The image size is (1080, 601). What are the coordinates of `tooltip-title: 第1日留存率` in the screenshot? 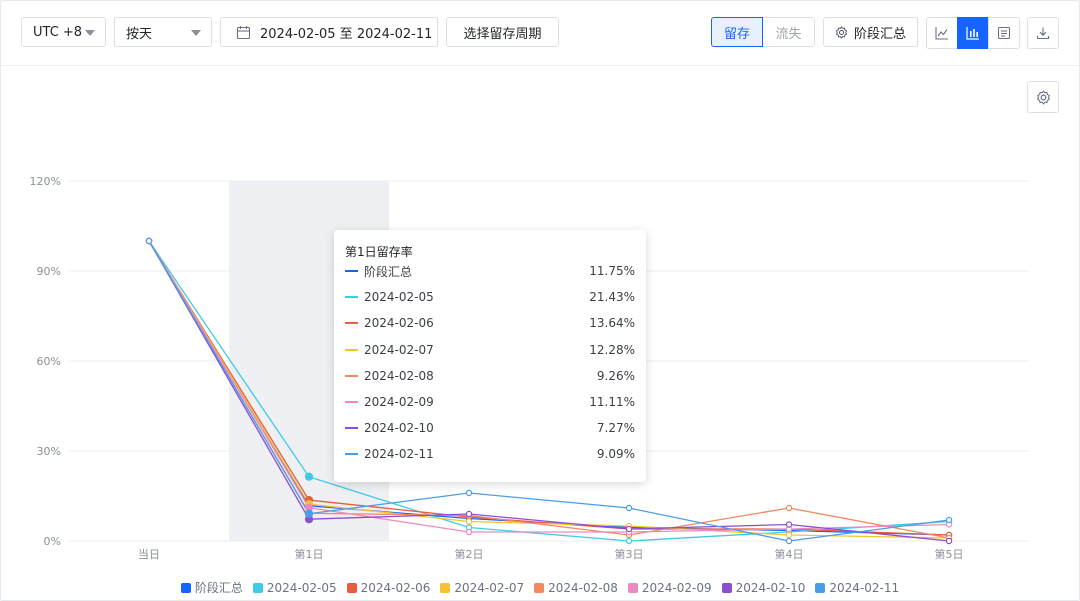 It's located at (379, 252).